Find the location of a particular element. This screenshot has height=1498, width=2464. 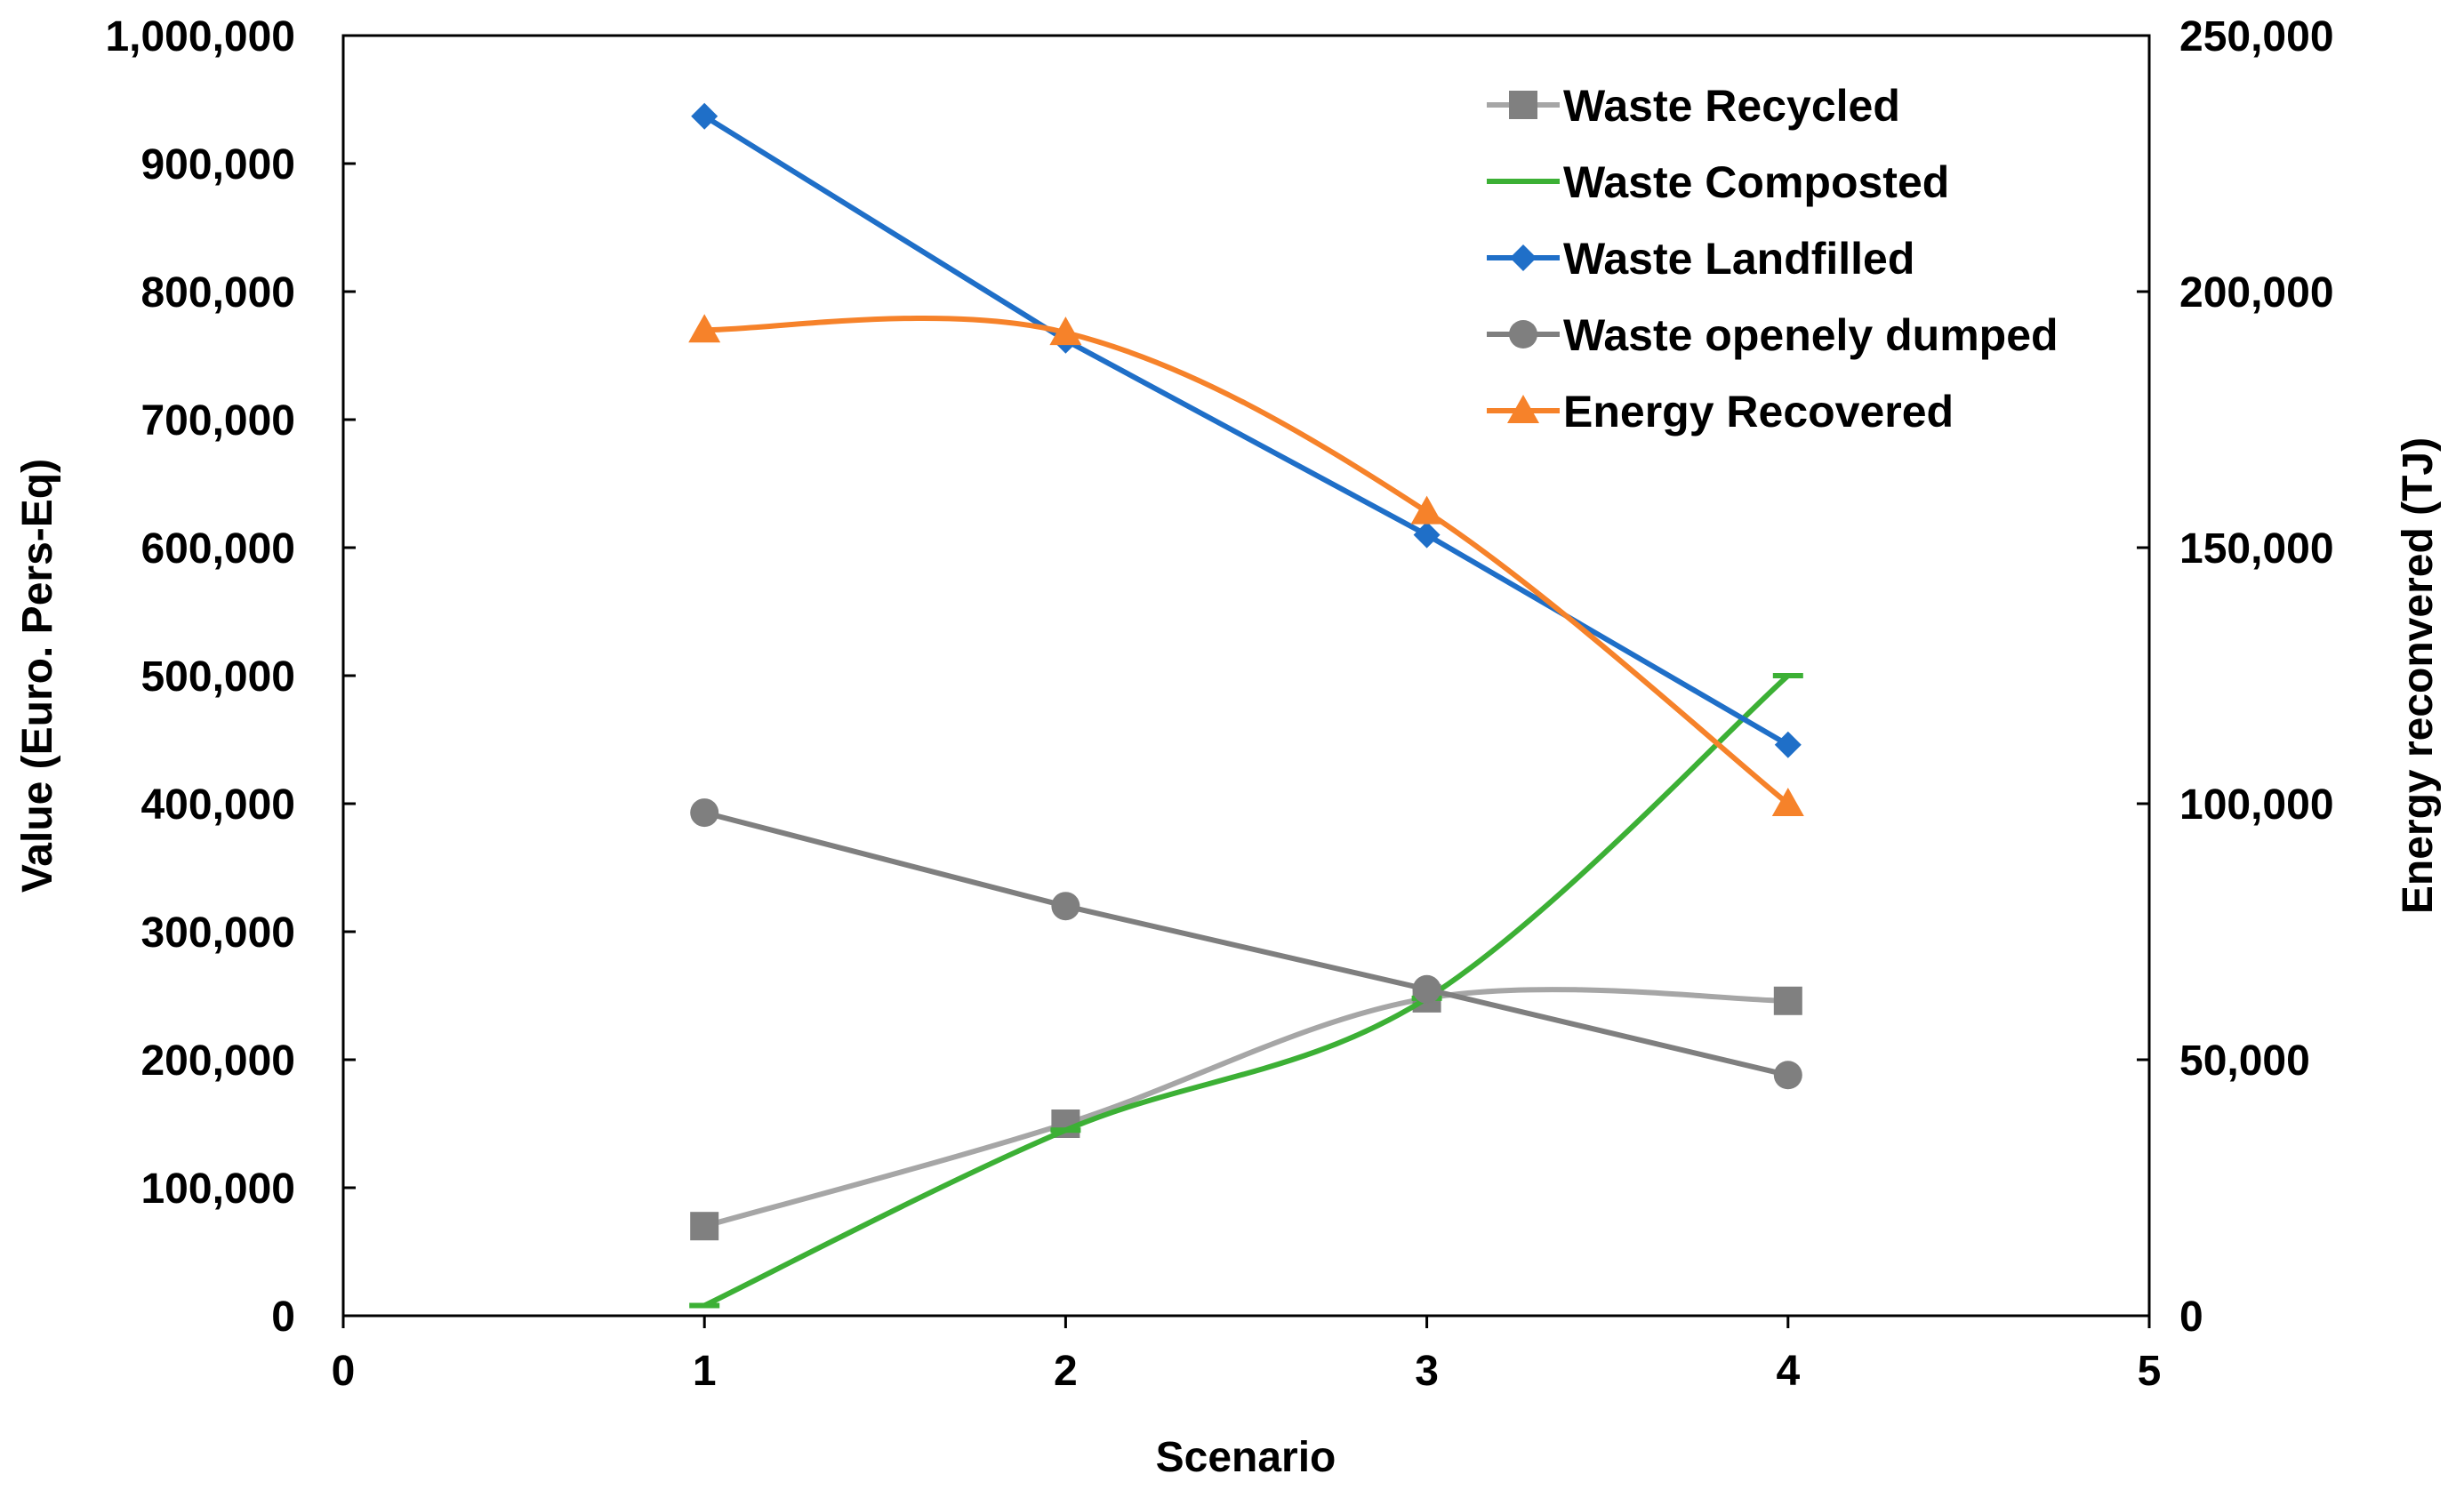

y-tick-label: 900,000 is located at coordinates (217, 164).